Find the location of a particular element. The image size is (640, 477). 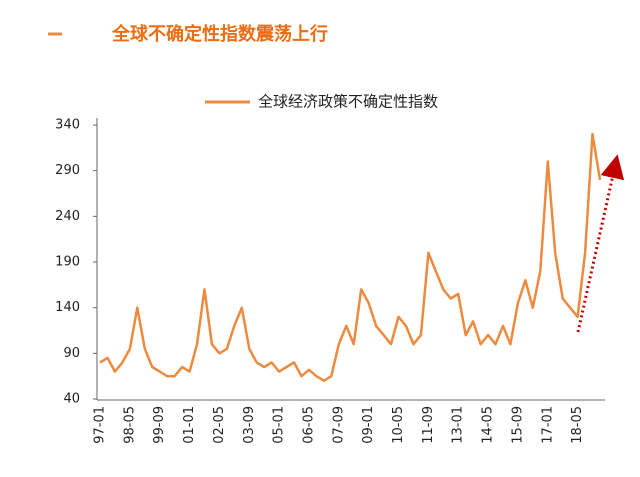

y-tick-label: 240 is located at coordinates (67, 216).